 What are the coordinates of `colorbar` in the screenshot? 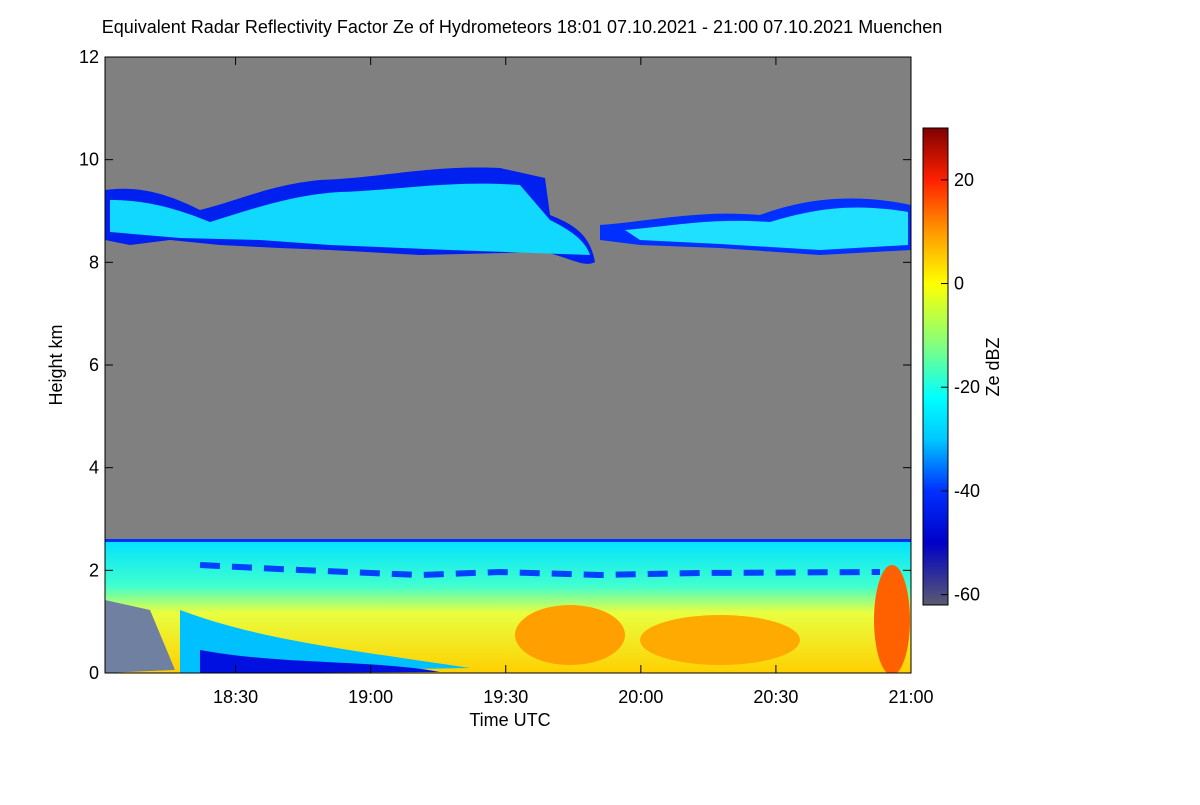 It's located at (935, 366).